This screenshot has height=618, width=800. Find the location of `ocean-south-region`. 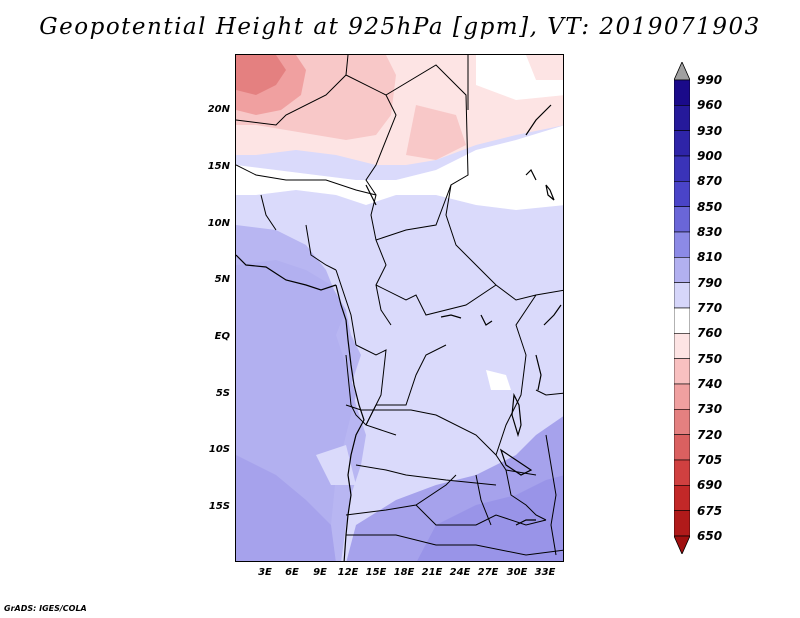

ocean-south-region is located at coordinates (286, 508).